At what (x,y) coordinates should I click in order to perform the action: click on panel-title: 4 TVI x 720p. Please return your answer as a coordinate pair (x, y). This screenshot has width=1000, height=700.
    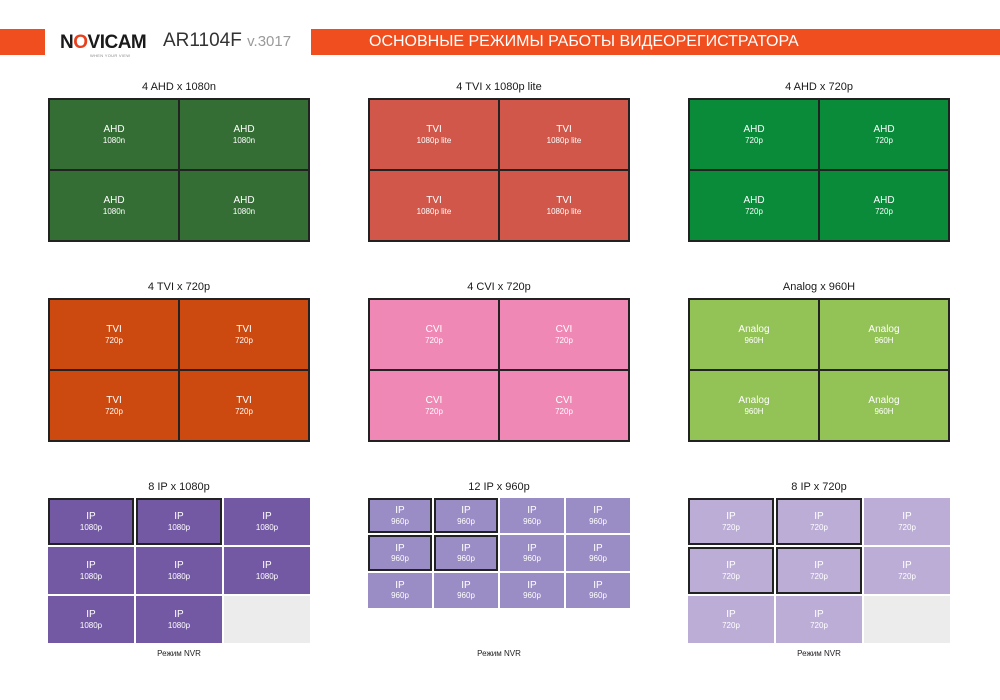
    Looking at the image, I should click on (179, 287).